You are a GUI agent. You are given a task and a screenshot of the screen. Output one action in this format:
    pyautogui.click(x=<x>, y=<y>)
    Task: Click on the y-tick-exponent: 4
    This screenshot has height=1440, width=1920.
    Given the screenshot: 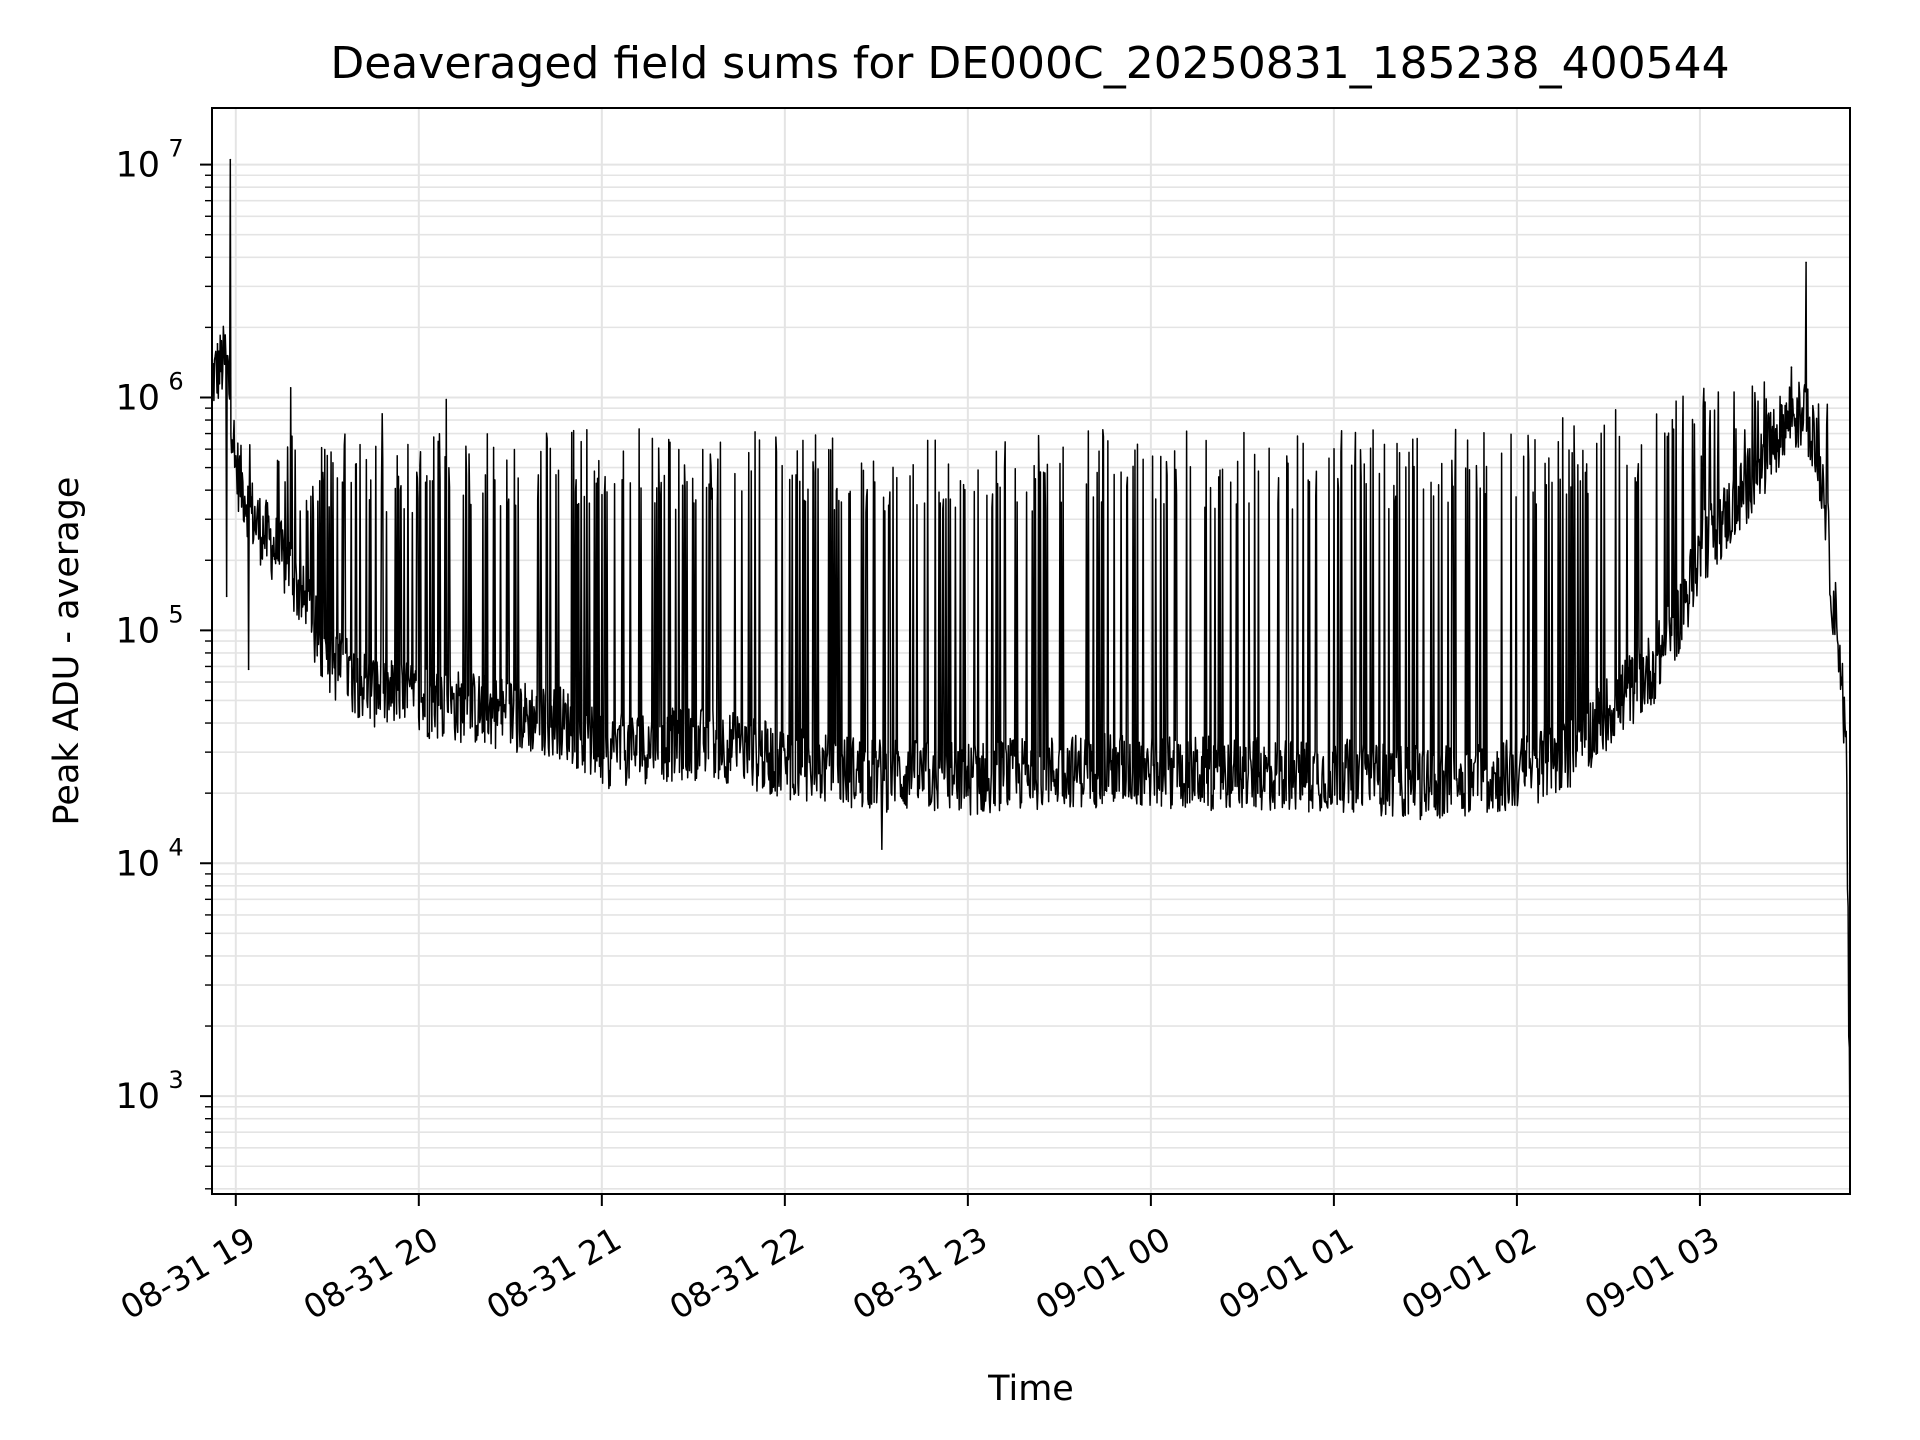 What is the action you would take?
    pyautogui.click(x=175, y=847)
    